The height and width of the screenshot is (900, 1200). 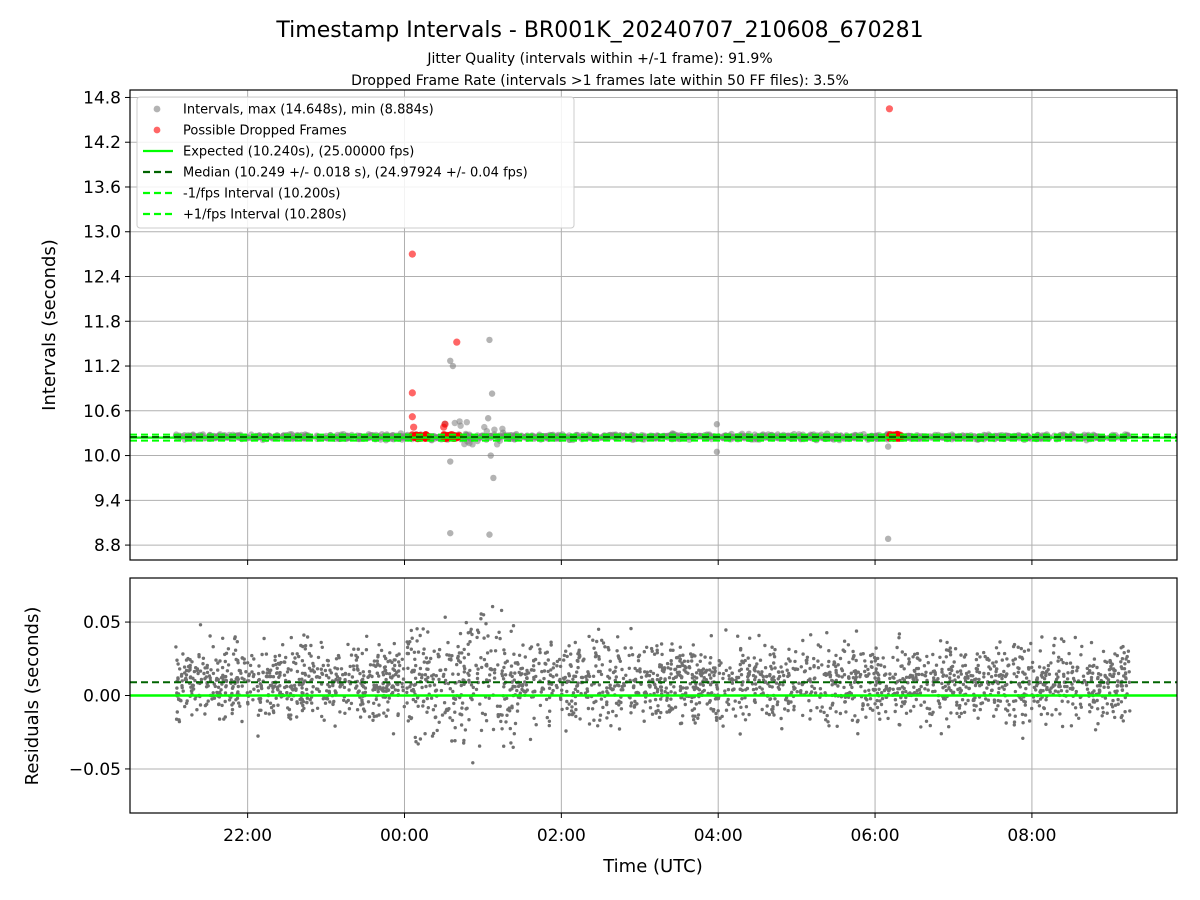 I want to click on residuals-points, so click(x=653, y=684).